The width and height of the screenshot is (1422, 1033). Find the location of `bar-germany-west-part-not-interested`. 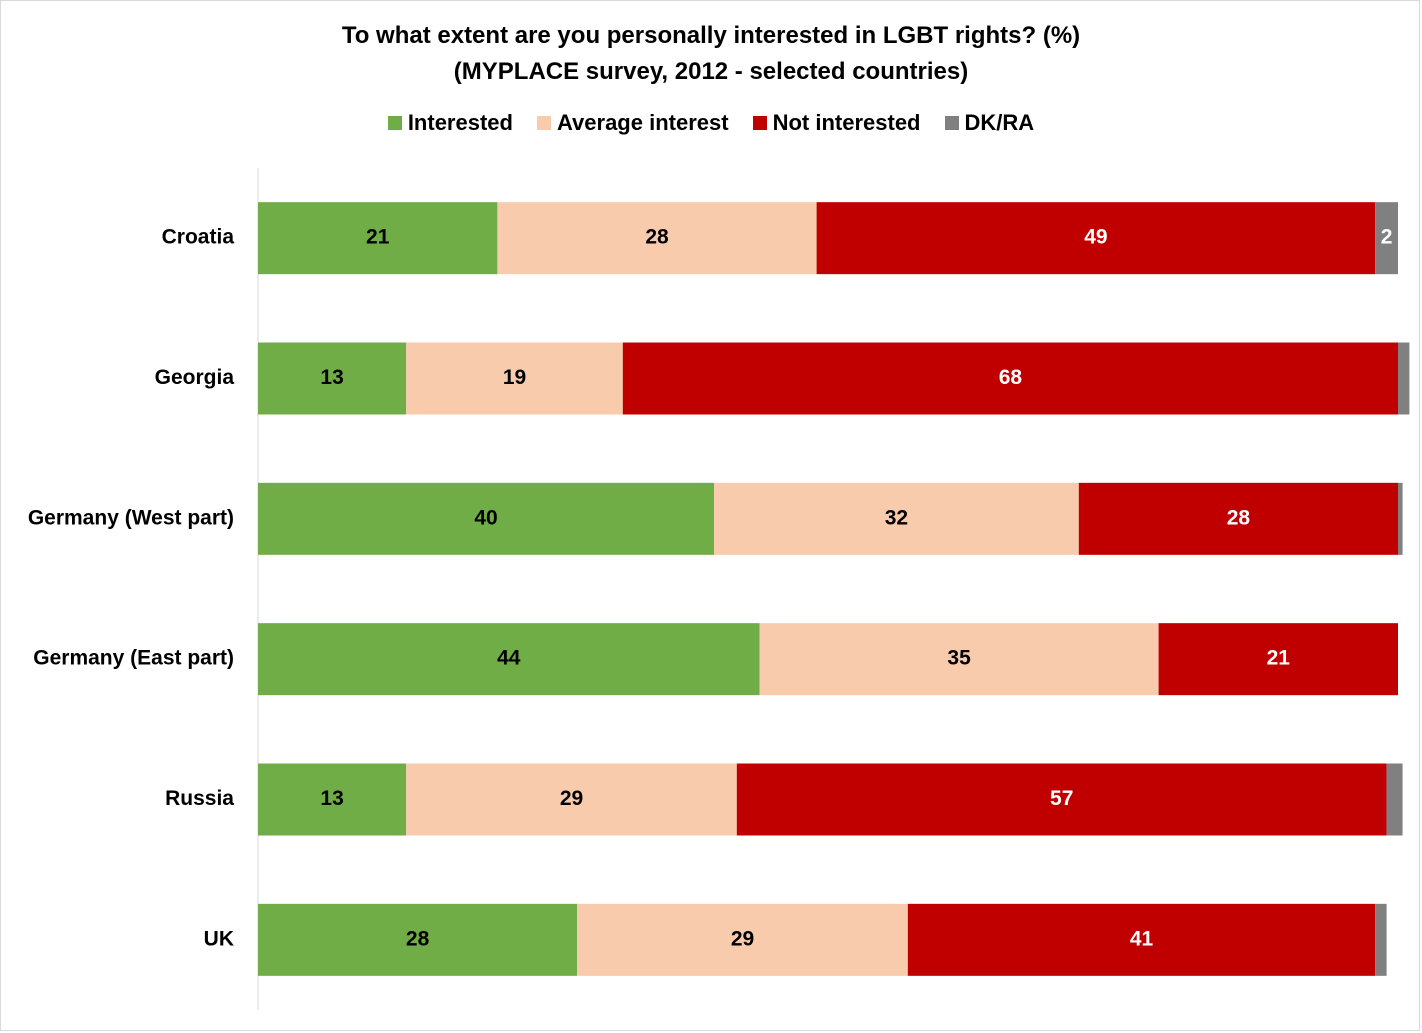

bar-germany-west-part-not-interested is located at coordinates (1238, 518).